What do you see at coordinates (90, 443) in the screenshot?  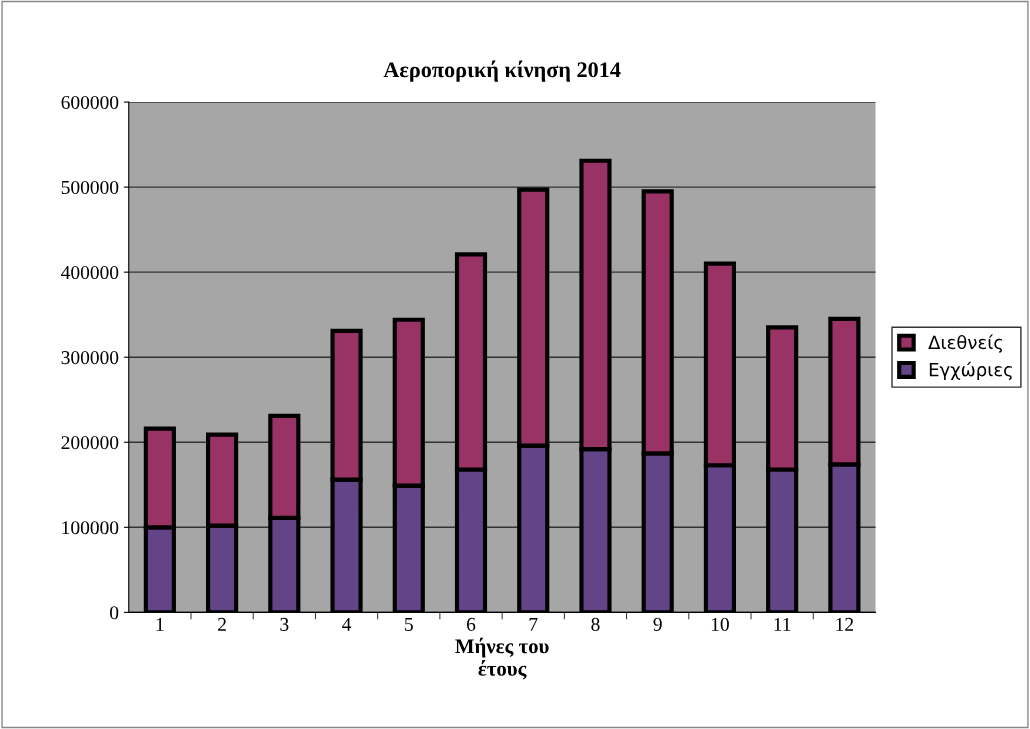 I see `y-tick-label: 200000` at bounding box center [90, 443].